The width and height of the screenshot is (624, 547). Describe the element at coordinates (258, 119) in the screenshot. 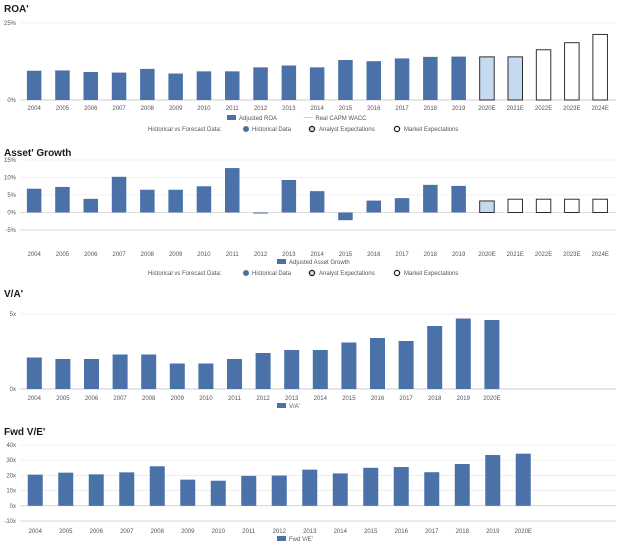

I see `legend-entry: Adjusted ROA` at that location.